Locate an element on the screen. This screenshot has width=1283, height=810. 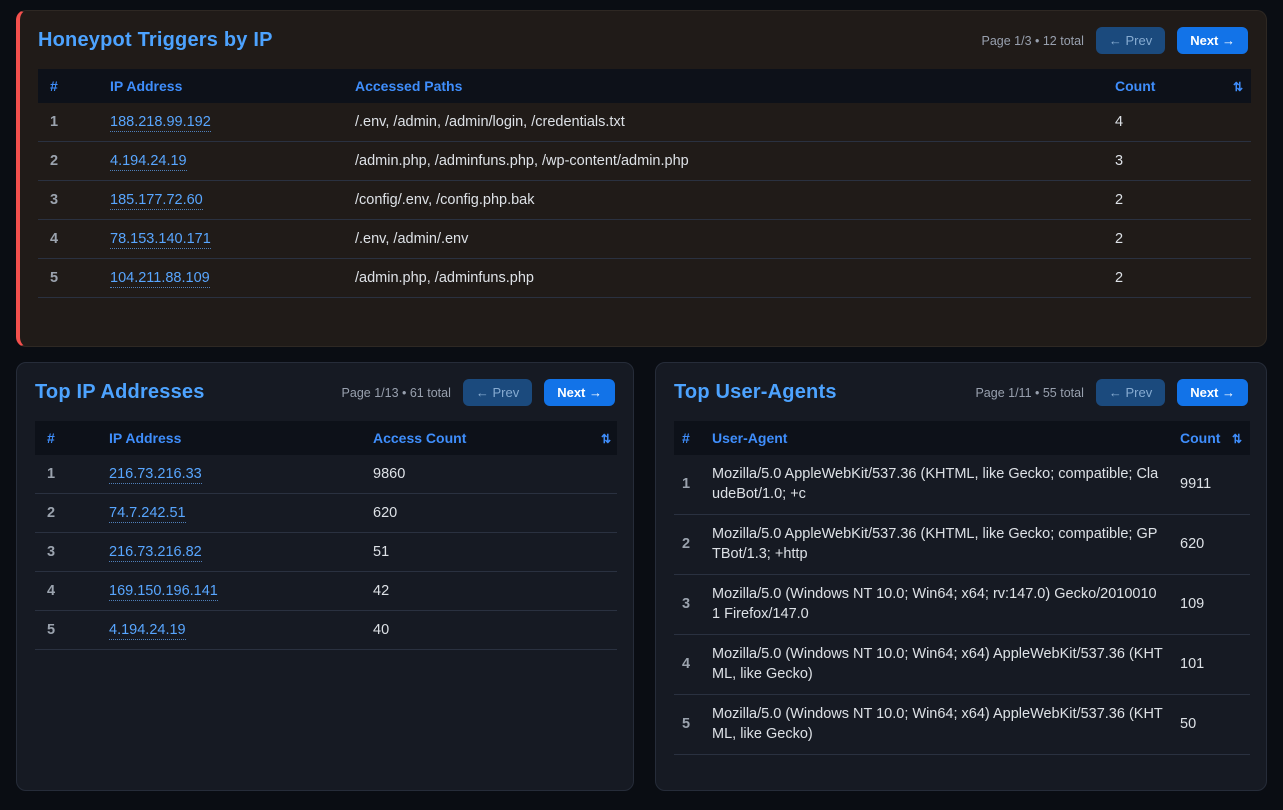
table-header-row: # IP Address Access Count ⇅ is located at coordinates (326, 438).